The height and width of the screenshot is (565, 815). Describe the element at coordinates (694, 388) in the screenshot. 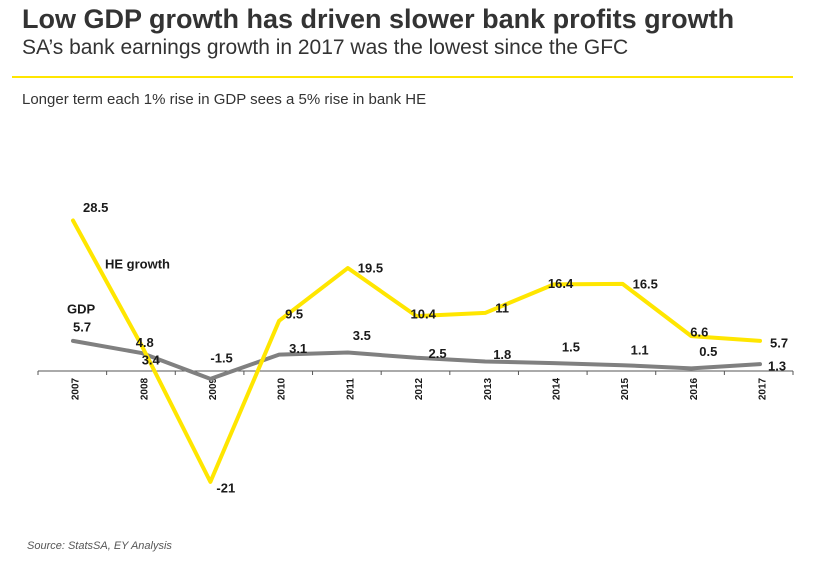

I see `x-tick-label: 2016` at that location.